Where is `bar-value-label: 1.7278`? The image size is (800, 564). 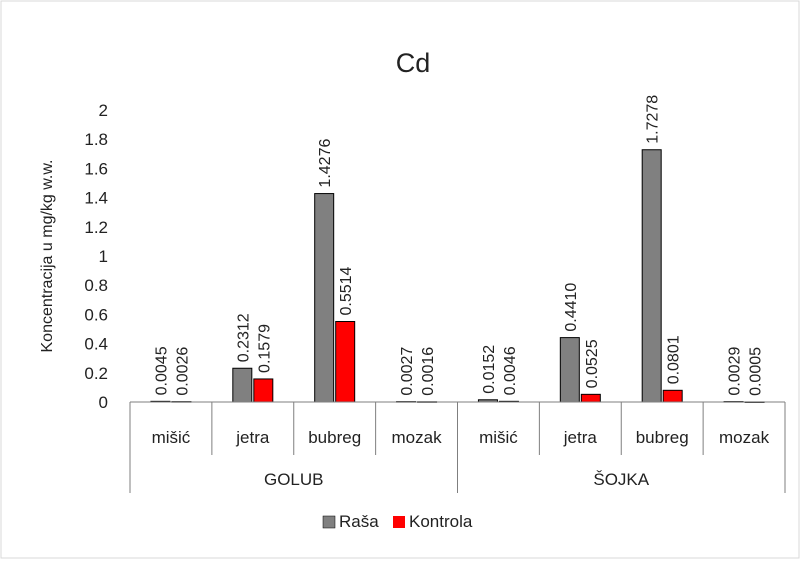
bar-value-label: 1.7278 is located at coordinates (653, 119).